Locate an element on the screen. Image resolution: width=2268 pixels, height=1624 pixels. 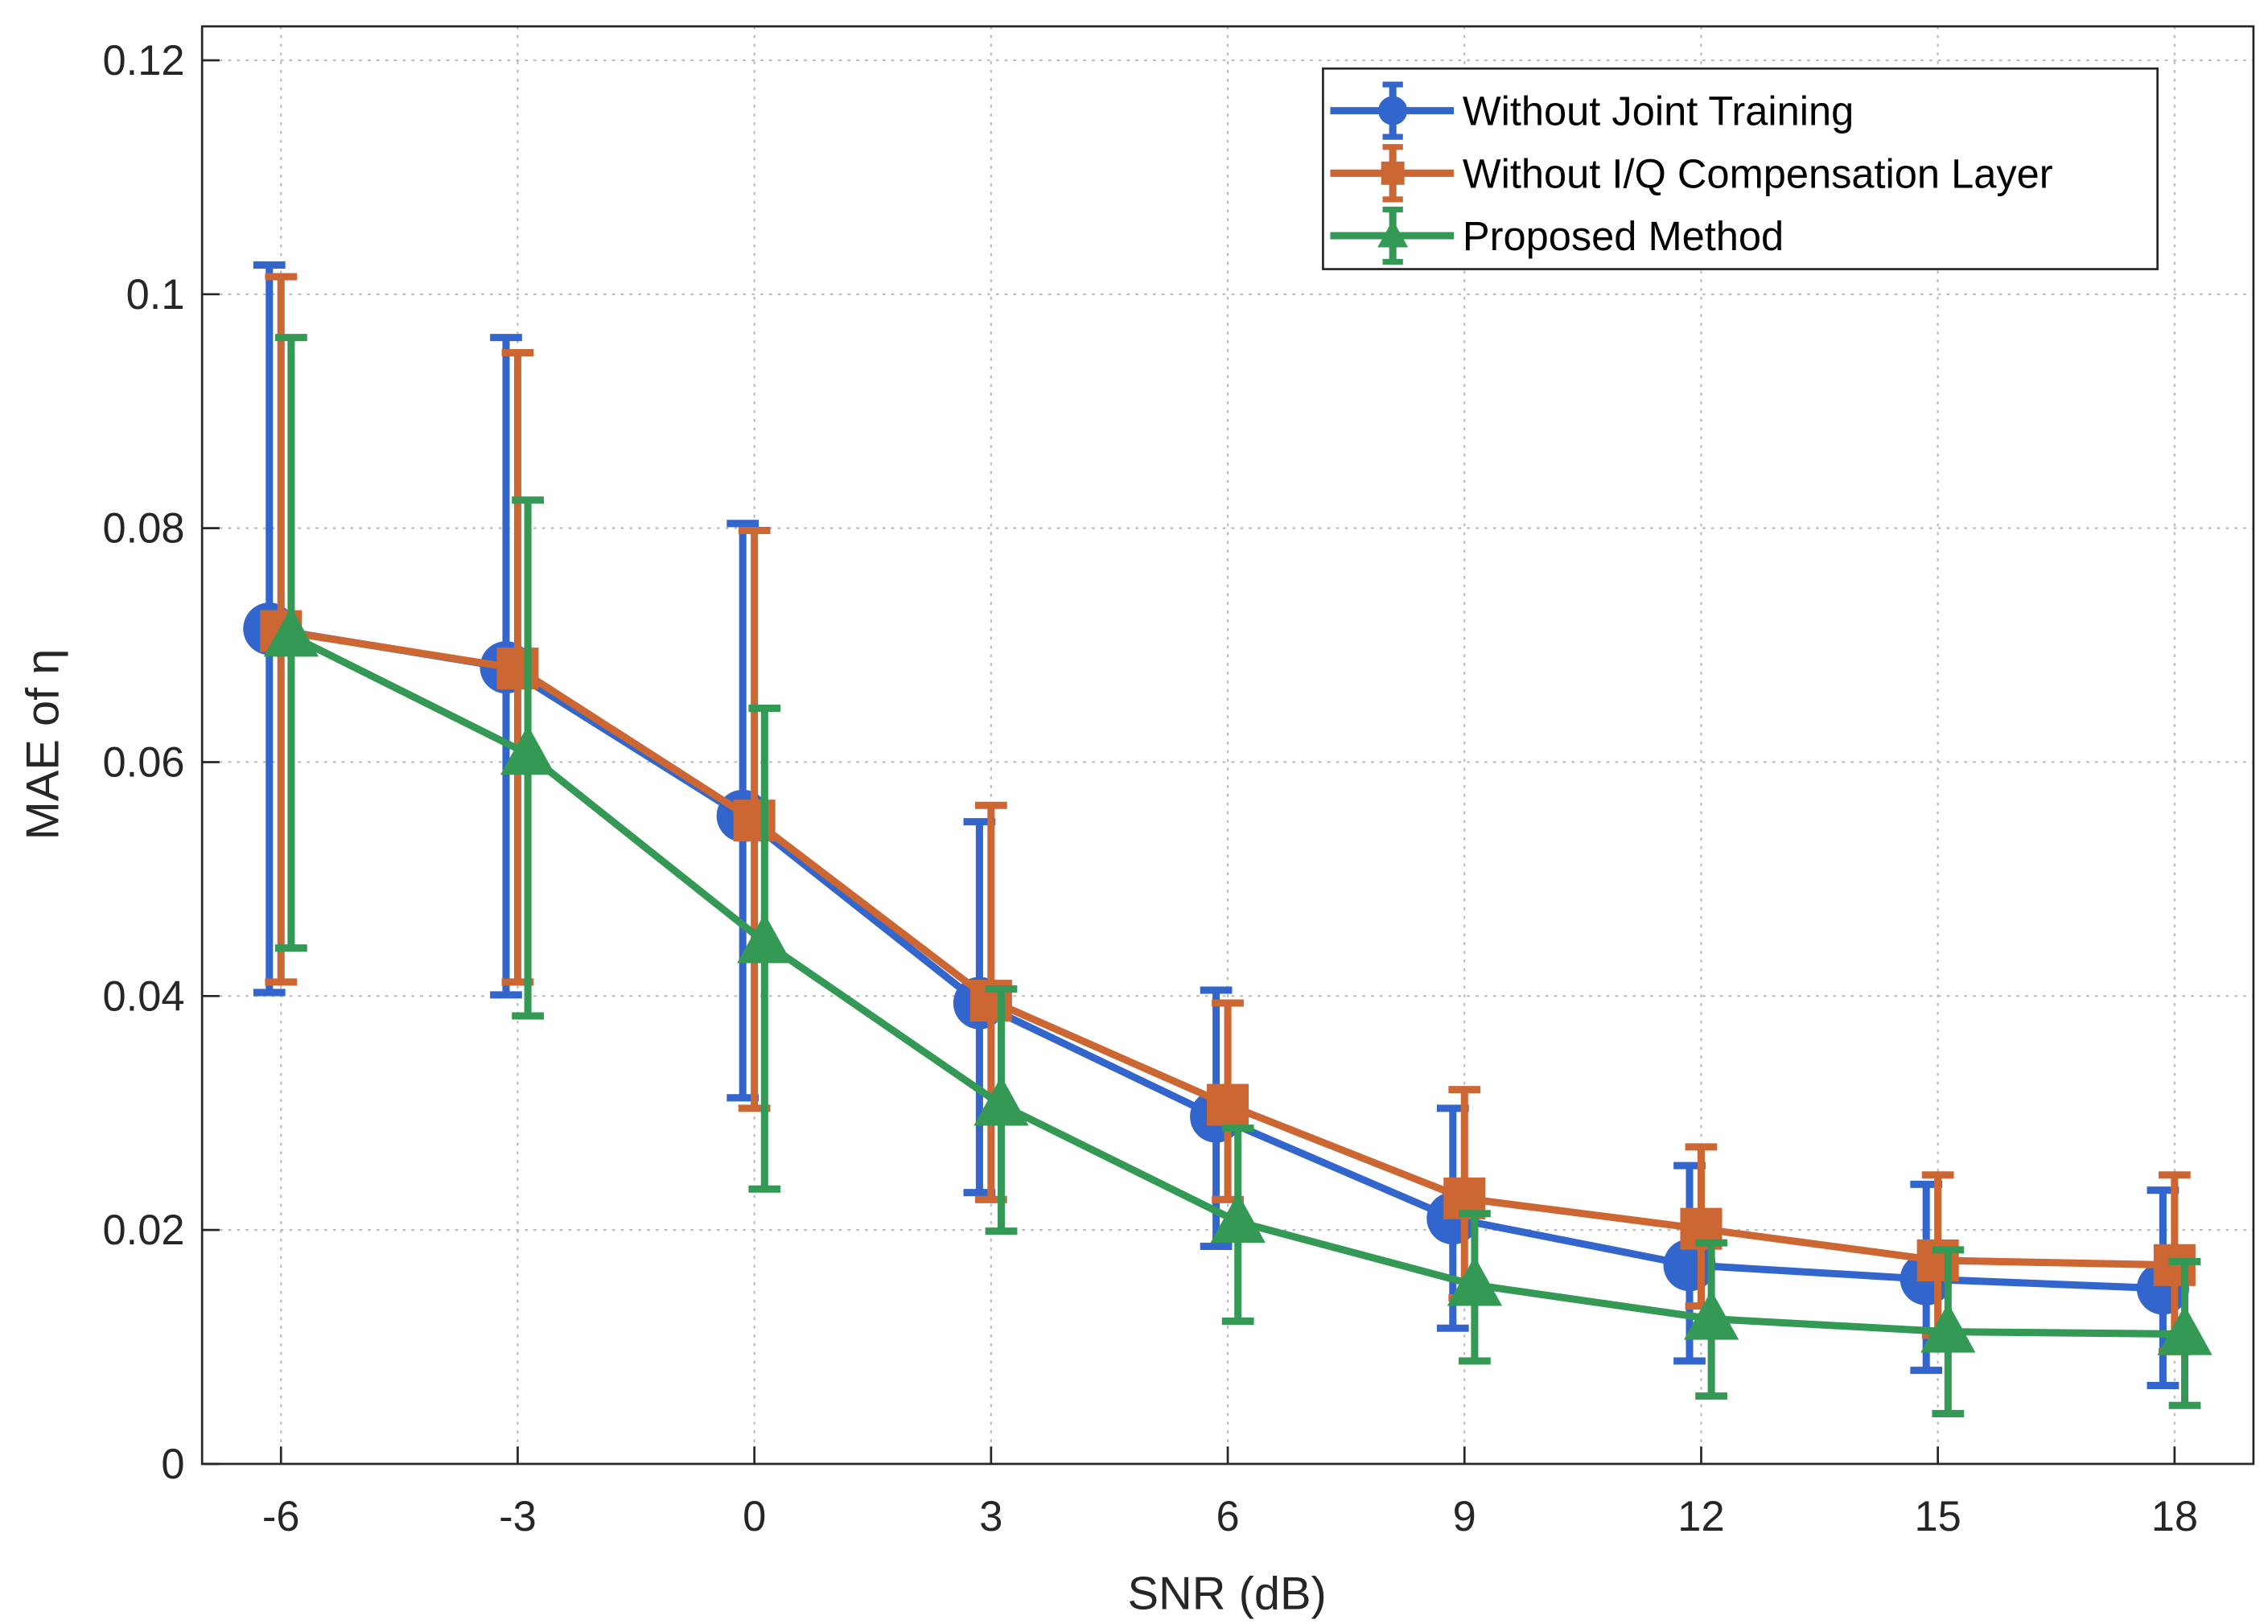
y-tick-label: 0.08 is located at coordinates (144, 530).